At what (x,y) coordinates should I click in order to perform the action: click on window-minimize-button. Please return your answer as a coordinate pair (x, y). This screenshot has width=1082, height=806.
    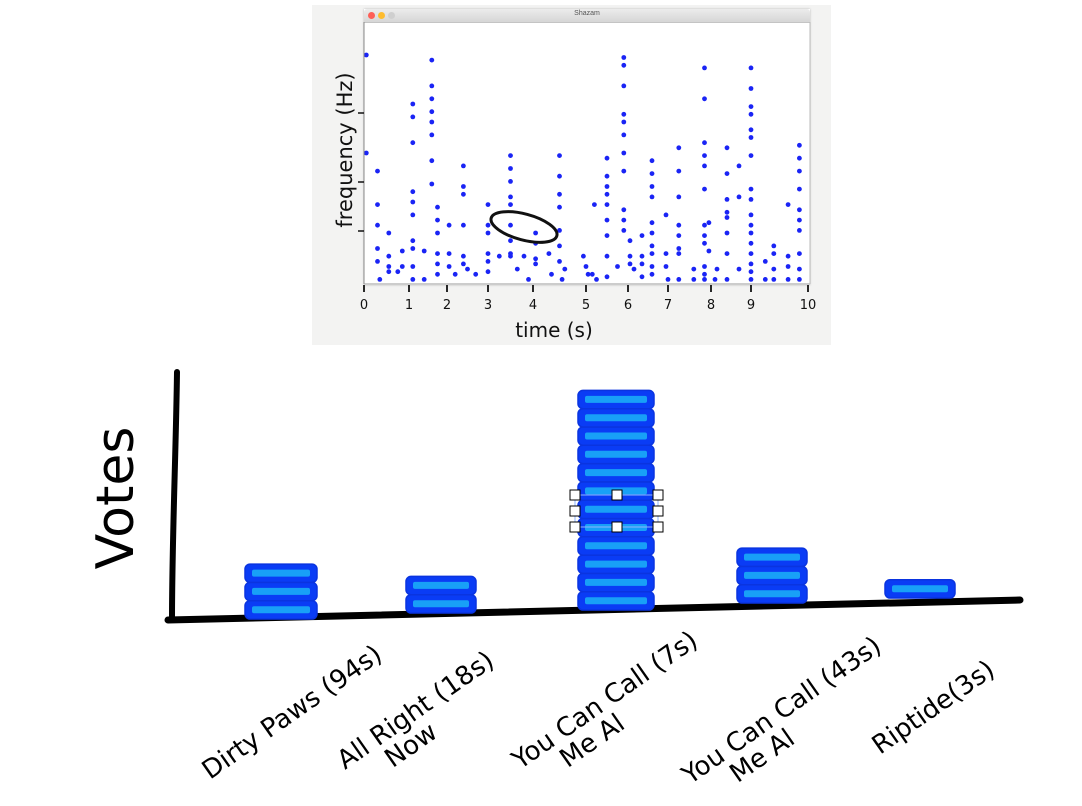
    Looking at the image, I should click on (381, 15).